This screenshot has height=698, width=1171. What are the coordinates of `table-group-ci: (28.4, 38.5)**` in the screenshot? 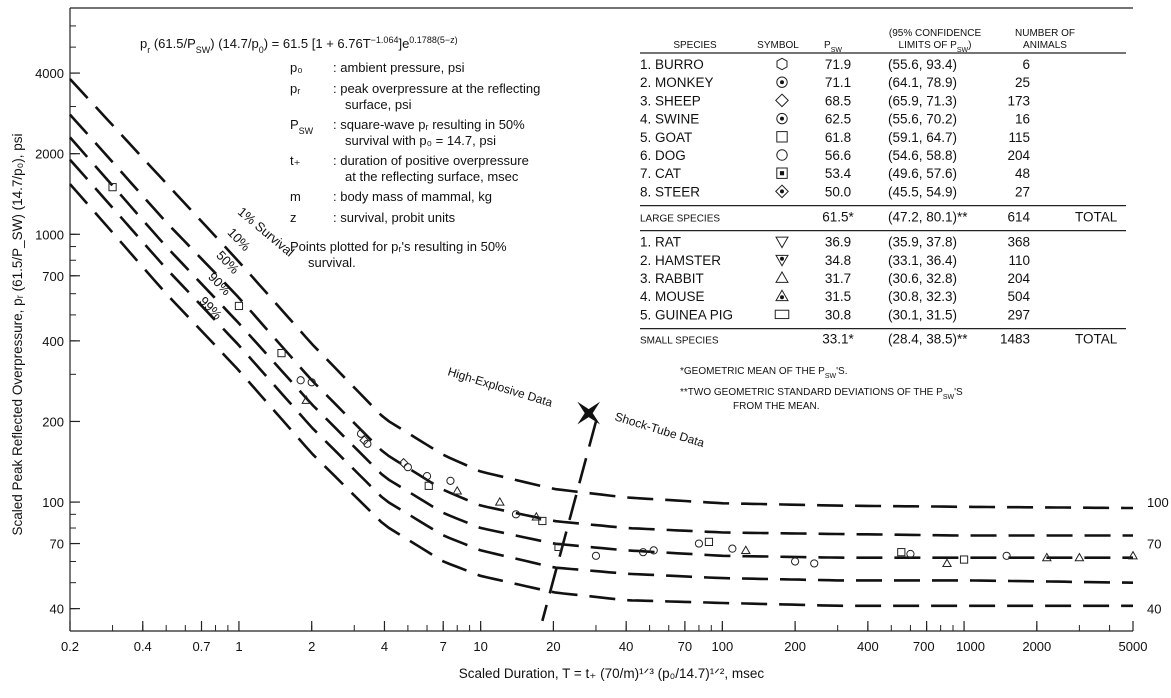 It's located at (928, 339).